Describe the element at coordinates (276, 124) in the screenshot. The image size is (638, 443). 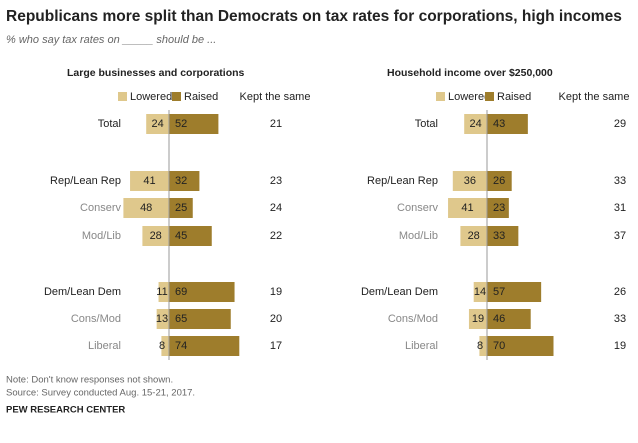
I see `kept-value: 21` at that location.